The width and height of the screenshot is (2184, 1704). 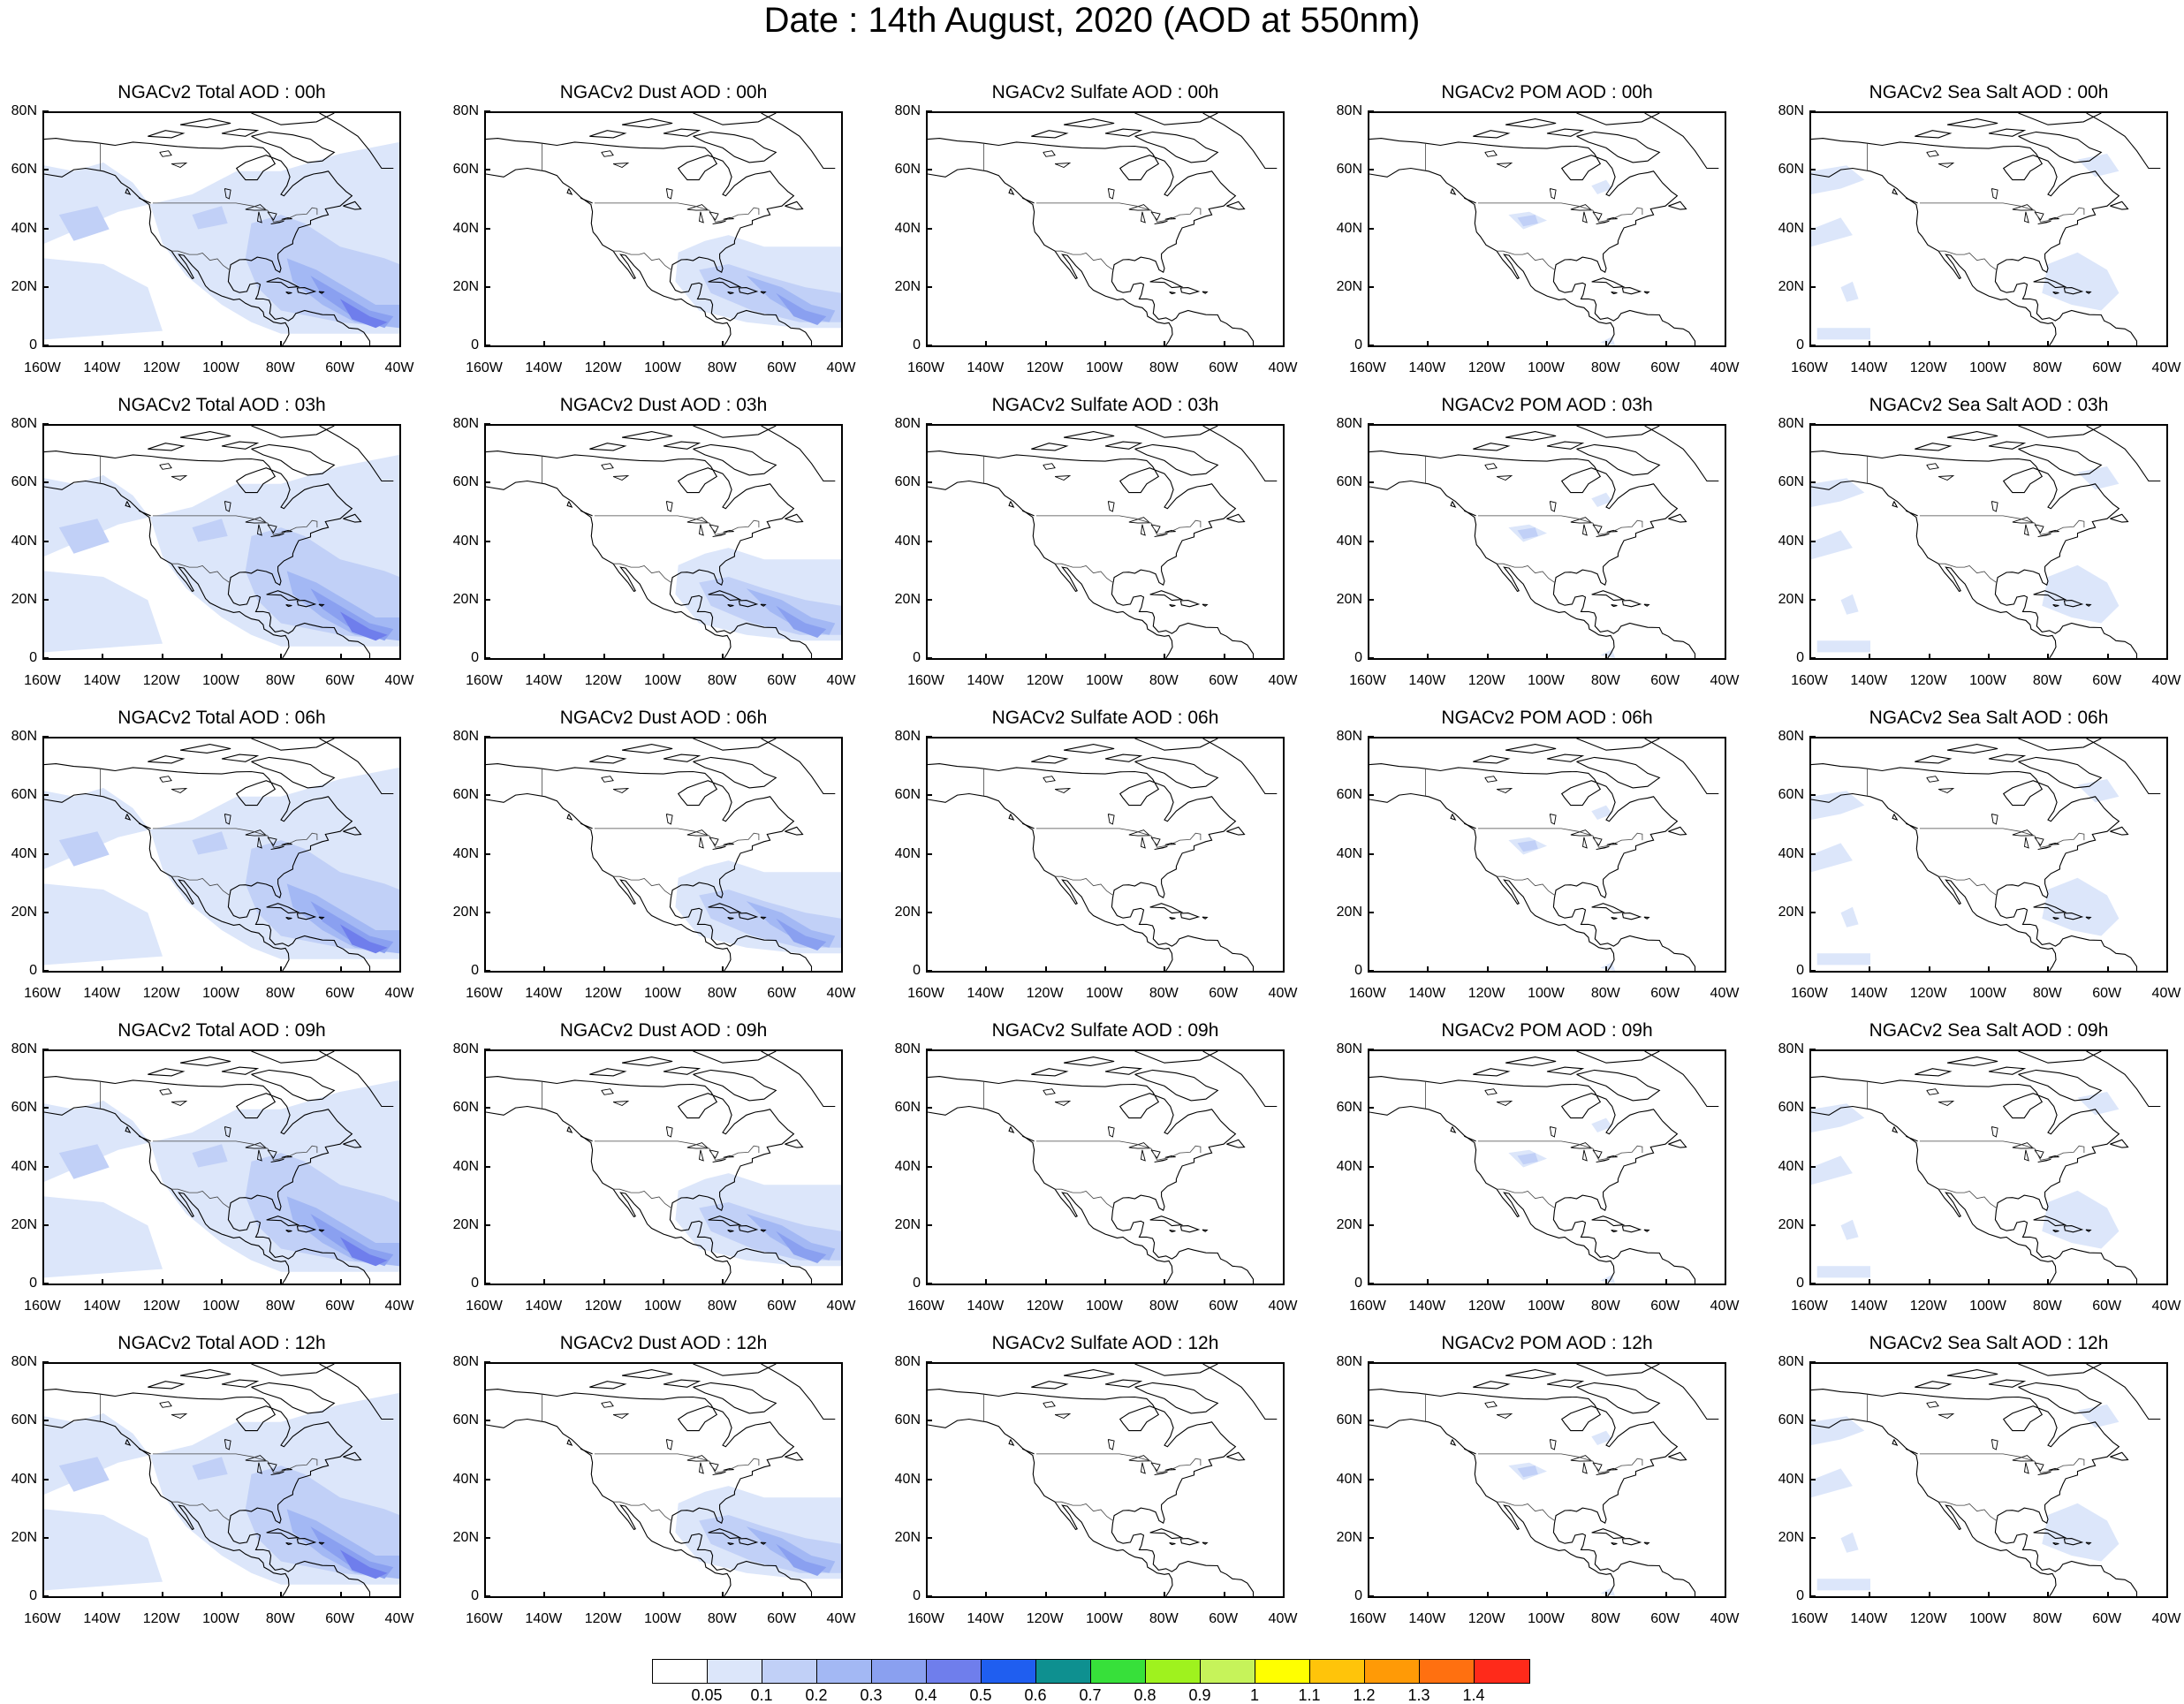 I want to click on panel-title: NGACv2 Total AOD : 03h, so click(x=222, y=405).